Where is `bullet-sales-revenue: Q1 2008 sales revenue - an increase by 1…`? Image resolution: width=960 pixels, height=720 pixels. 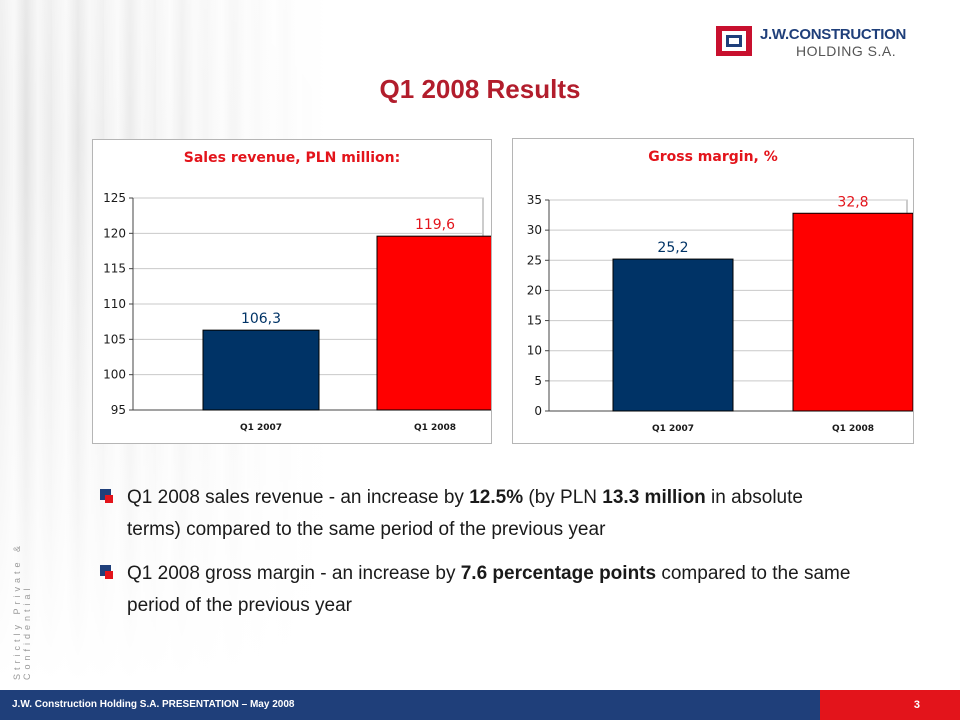 bullet-sales-revenue: Q1 2008 sales revenue - an increase by 1… is located at coordinates (480, 514).